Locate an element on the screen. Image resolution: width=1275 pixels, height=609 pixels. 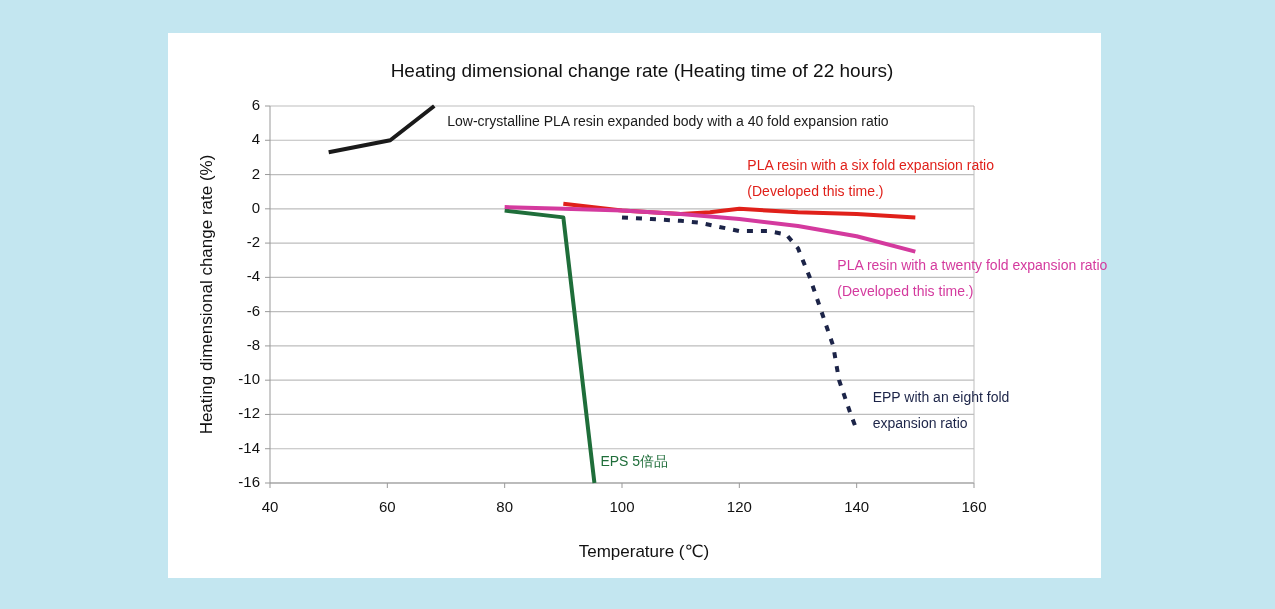
x-tick-label: 160 is located at coordinates (974, 506).